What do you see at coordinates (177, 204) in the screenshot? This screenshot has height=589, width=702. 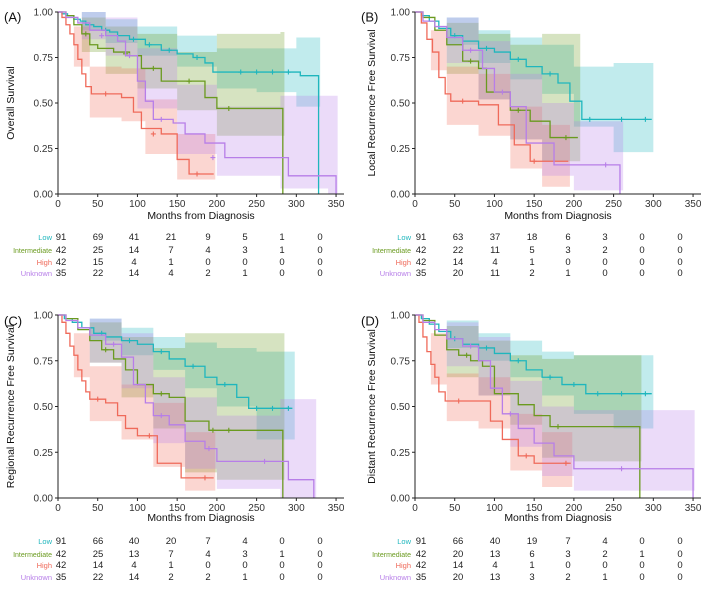 I see `x-tick-label: 150` at bounding box center [177, 204].